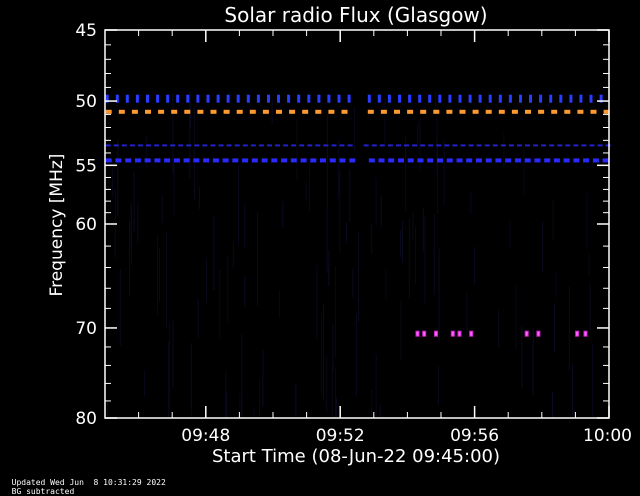 This screenshot has width=640, height=496. What do you see at coordinates (607, 436) in the screenshot?
I see `x-tick-label: 10:00` at bounding box center [607, 436].